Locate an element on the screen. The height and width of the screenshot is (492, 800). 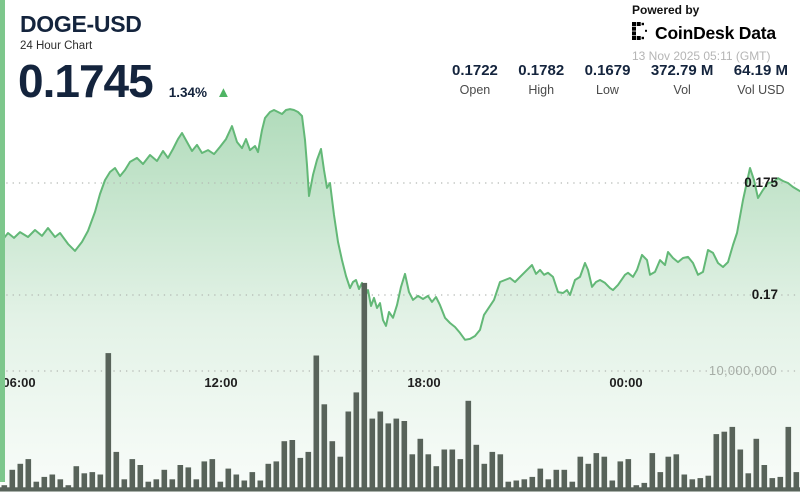
header: DOGE-USD 24 Hour Chart 0.1745 1.34% ▲ is located at coordinates (124, 57).